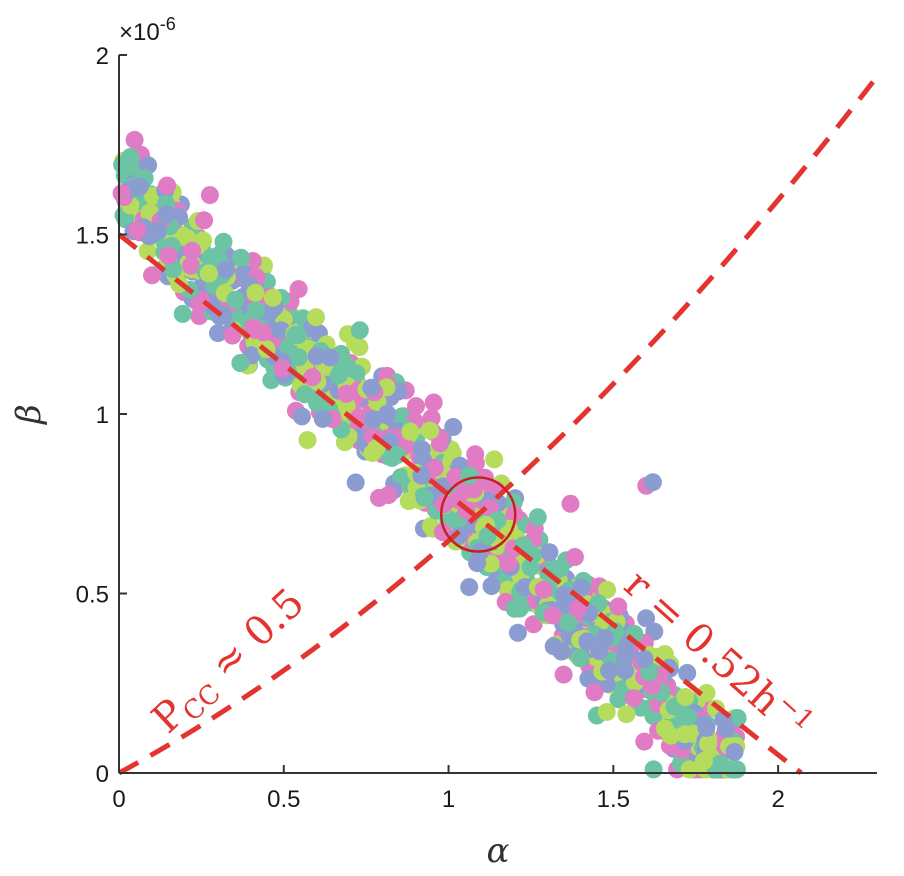 The width and height of the screenshot is (904, 876). I want to click on intersection-circle, so click(478, 514).